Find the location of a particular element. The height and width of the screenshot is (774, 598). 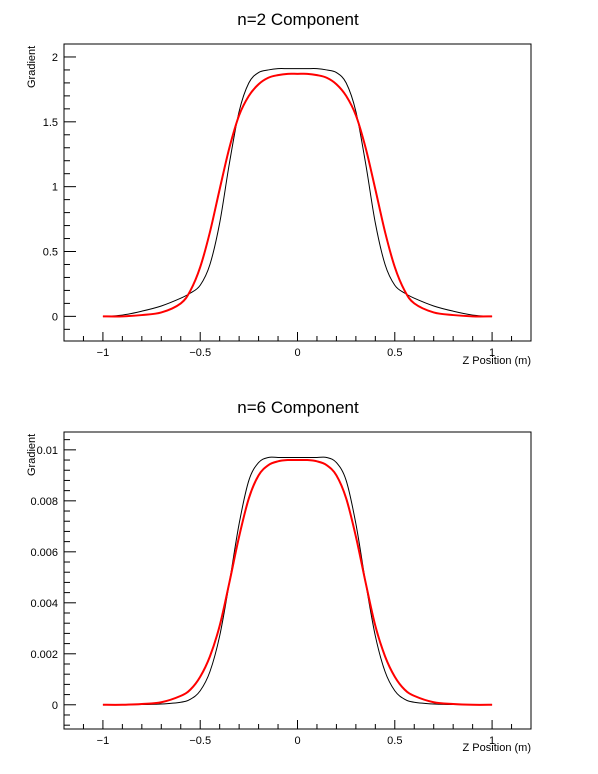

y-tick-label: 1.5 is located at coordinates (50, 123).